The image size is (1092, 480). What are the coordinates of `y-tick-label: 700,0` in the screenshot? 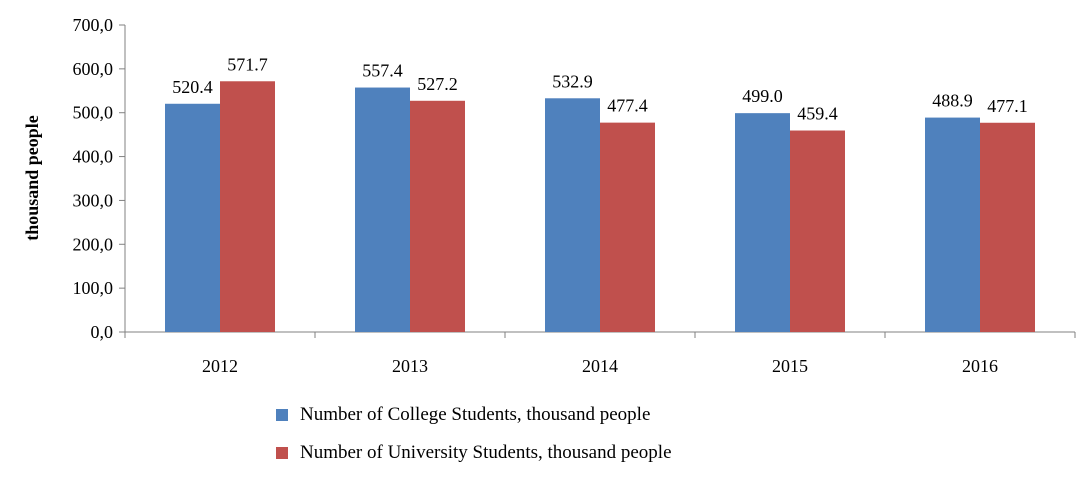 It's located at (93, 25).